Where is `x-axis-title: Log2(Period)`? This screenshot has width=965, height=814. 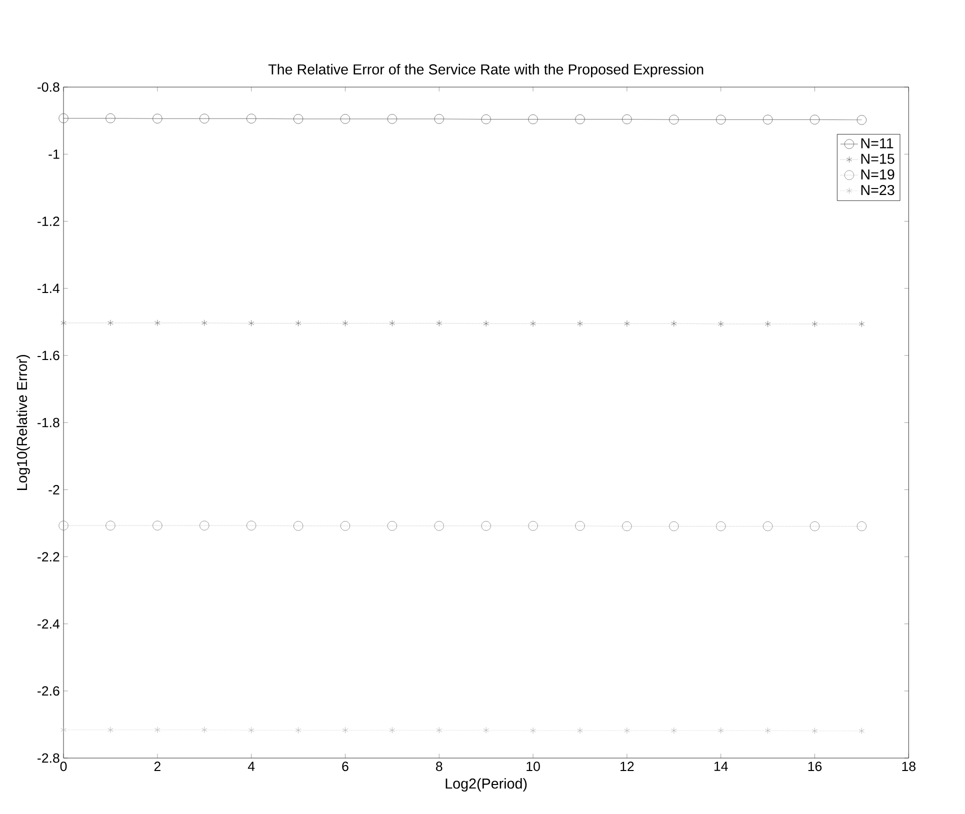 x-axis-title: Log2(Period) is located at coordinates (486, 785).